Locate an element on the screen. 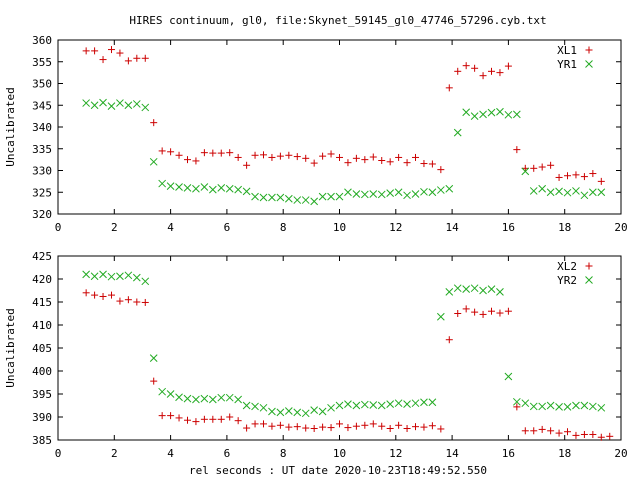  x-tick-label: 2 is located at coordinates (114, 227).